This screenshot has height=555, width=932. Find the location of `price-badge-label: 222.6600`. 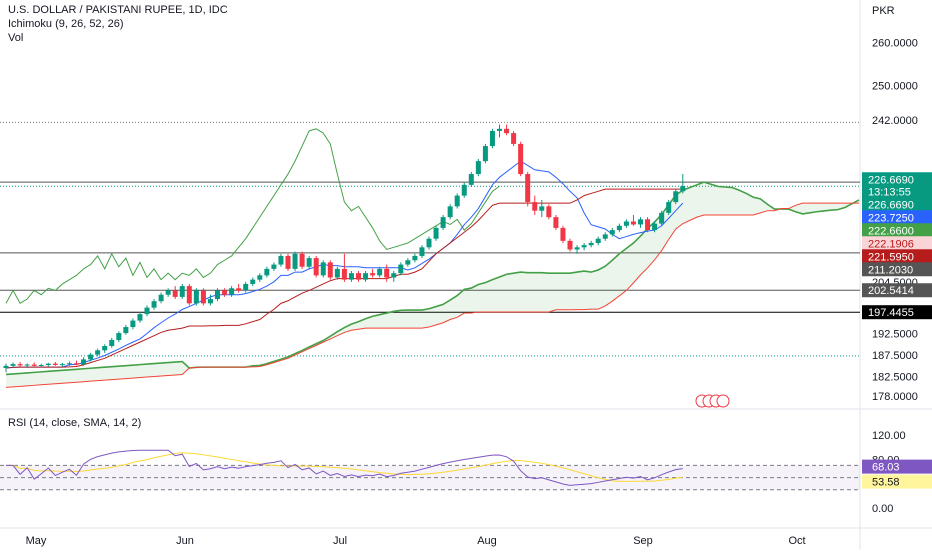

price-badge-label: 222.6600 is located at coordinates (891, 231).